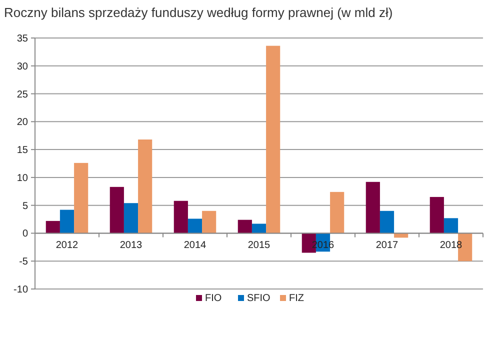  What do you see at coordinates (296, 298) in the screenshot?
I see `legend-label: FIZ` at bounding box center [296, 298].